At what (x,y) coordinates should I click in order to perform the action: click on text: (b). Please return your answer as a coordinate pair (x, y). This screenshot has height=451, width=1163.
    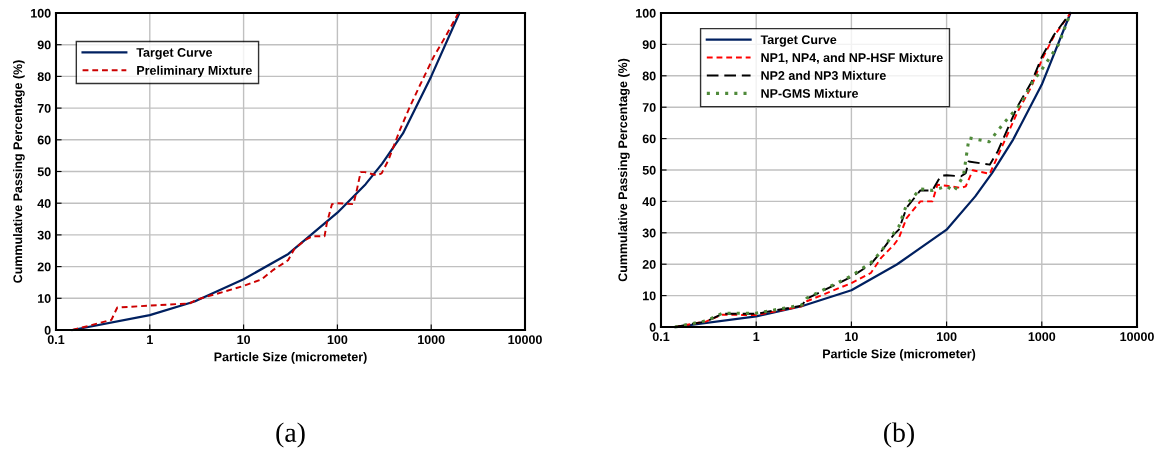
    Looking at the image, I should click on (899, 435).